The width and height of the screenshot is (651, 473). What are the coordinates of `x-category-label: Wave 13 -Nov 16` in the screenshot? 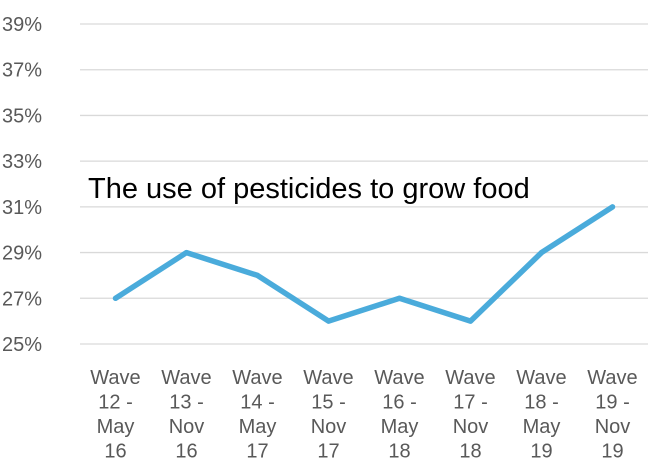 It's located at (186, 415).